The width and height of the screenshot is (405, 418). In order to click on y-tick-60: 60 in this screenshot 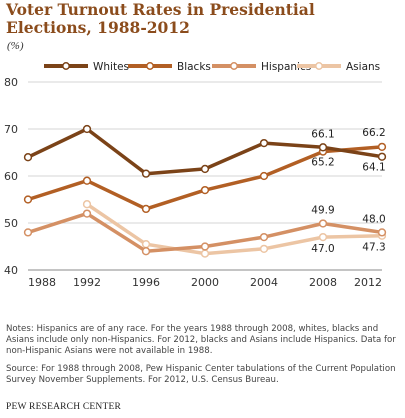, I will do `click(11, 176)`.